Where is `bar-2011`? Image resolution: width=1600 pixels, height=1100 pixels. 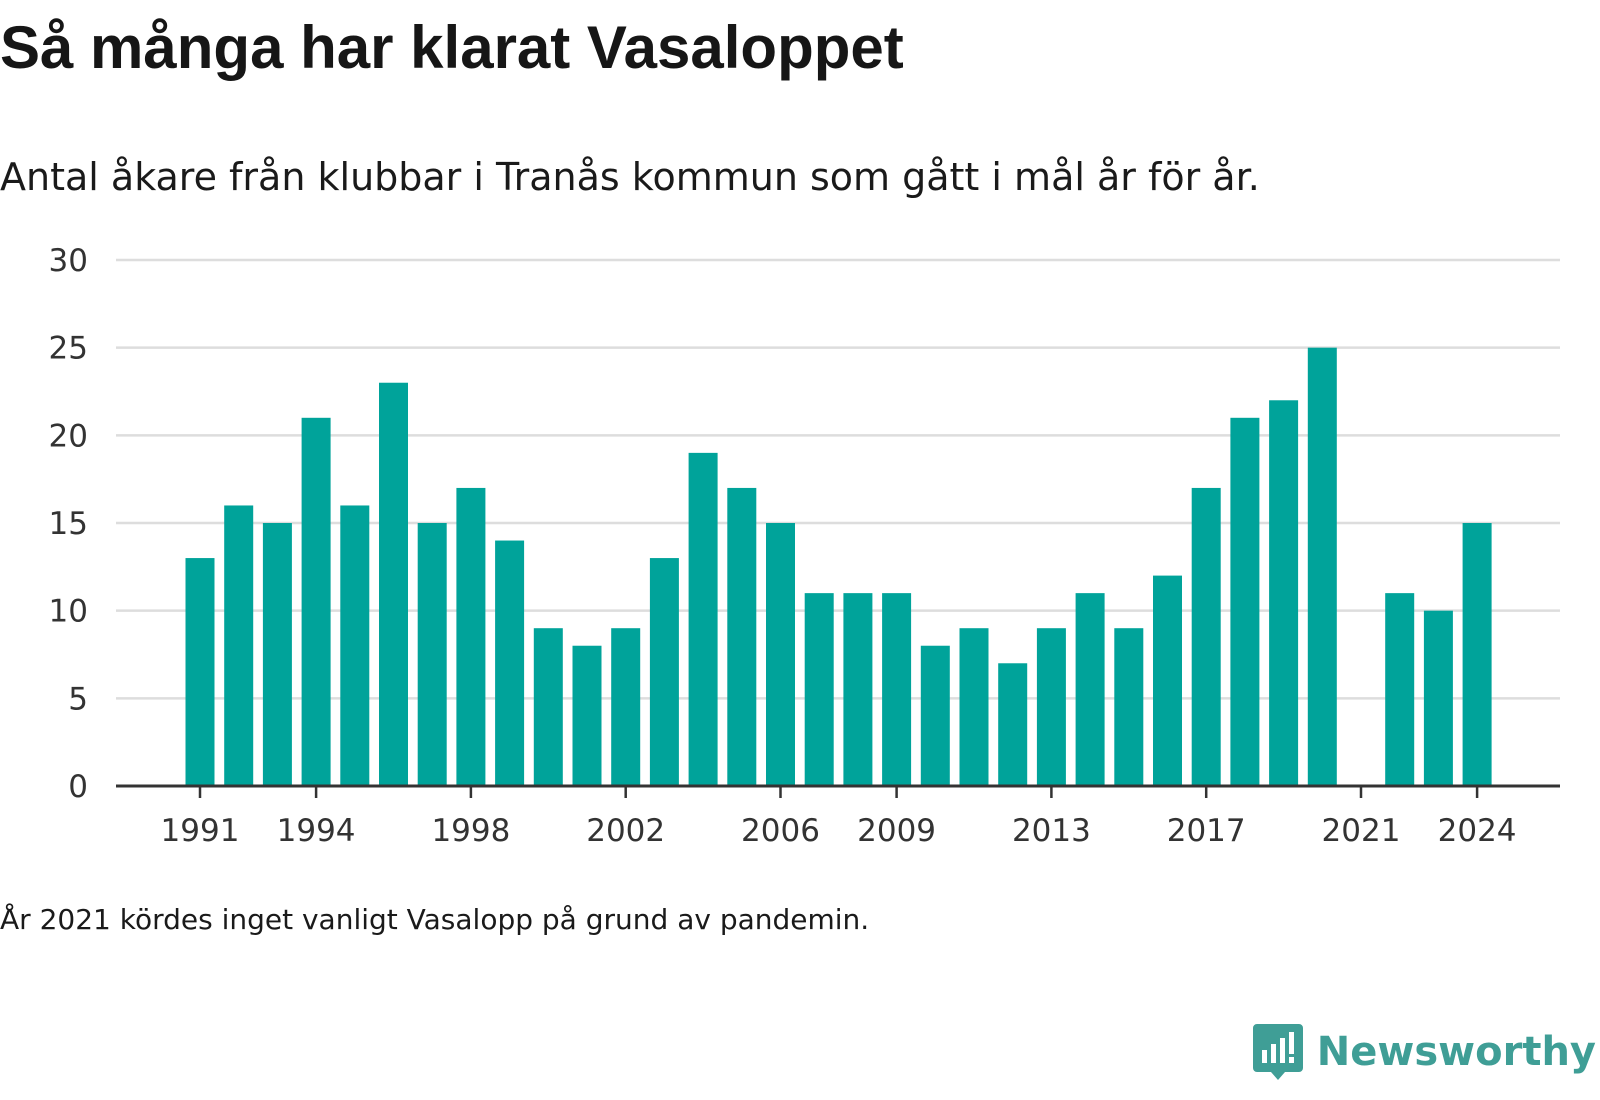
bar-2011 is located at coordinates (974, 707).